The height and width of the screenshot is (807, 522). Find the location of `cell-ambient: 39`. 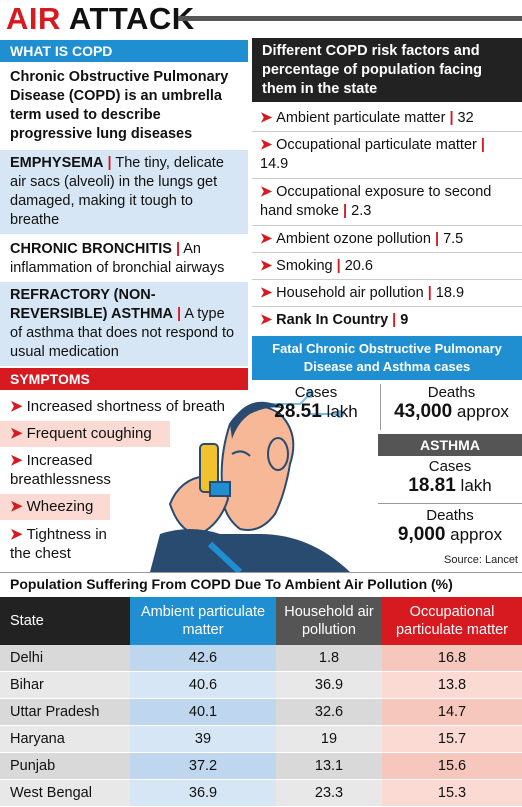

cell-ambient: 39 is located at coordinates (203, 739).